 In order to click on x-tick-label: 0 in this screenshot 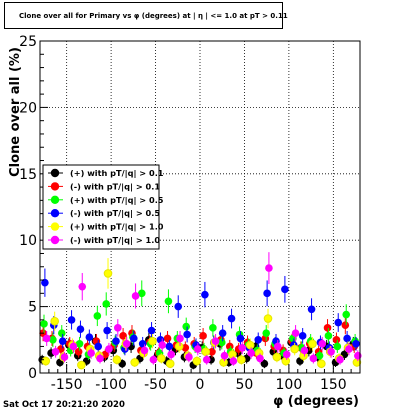, I will do `click(200, 385)`.